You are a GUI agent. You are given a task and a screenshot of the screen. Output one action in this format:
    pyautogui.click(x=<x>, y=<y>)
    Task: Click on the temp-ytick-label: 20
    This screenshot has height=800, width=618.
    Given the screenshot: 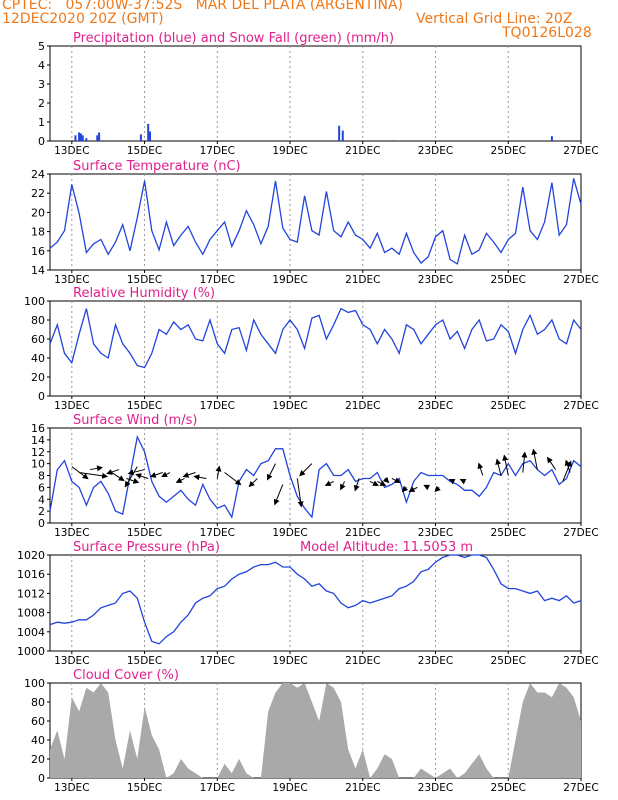 What is the action you would take?
    pyautogui.click(x=38, y=212)
    